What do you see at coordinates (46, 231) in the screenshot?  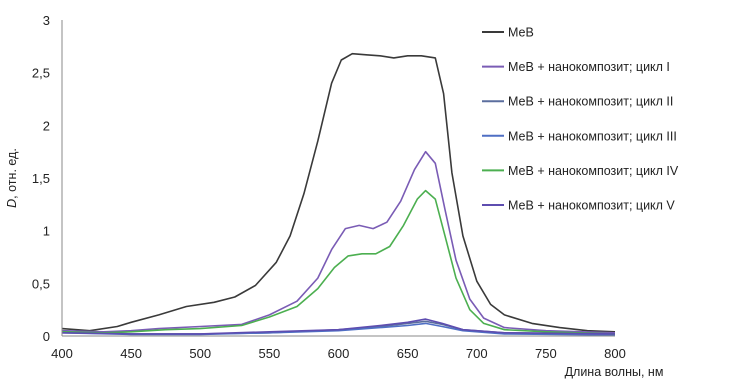 I see `y-tick-label: 1` at bounding box center [46, 231].